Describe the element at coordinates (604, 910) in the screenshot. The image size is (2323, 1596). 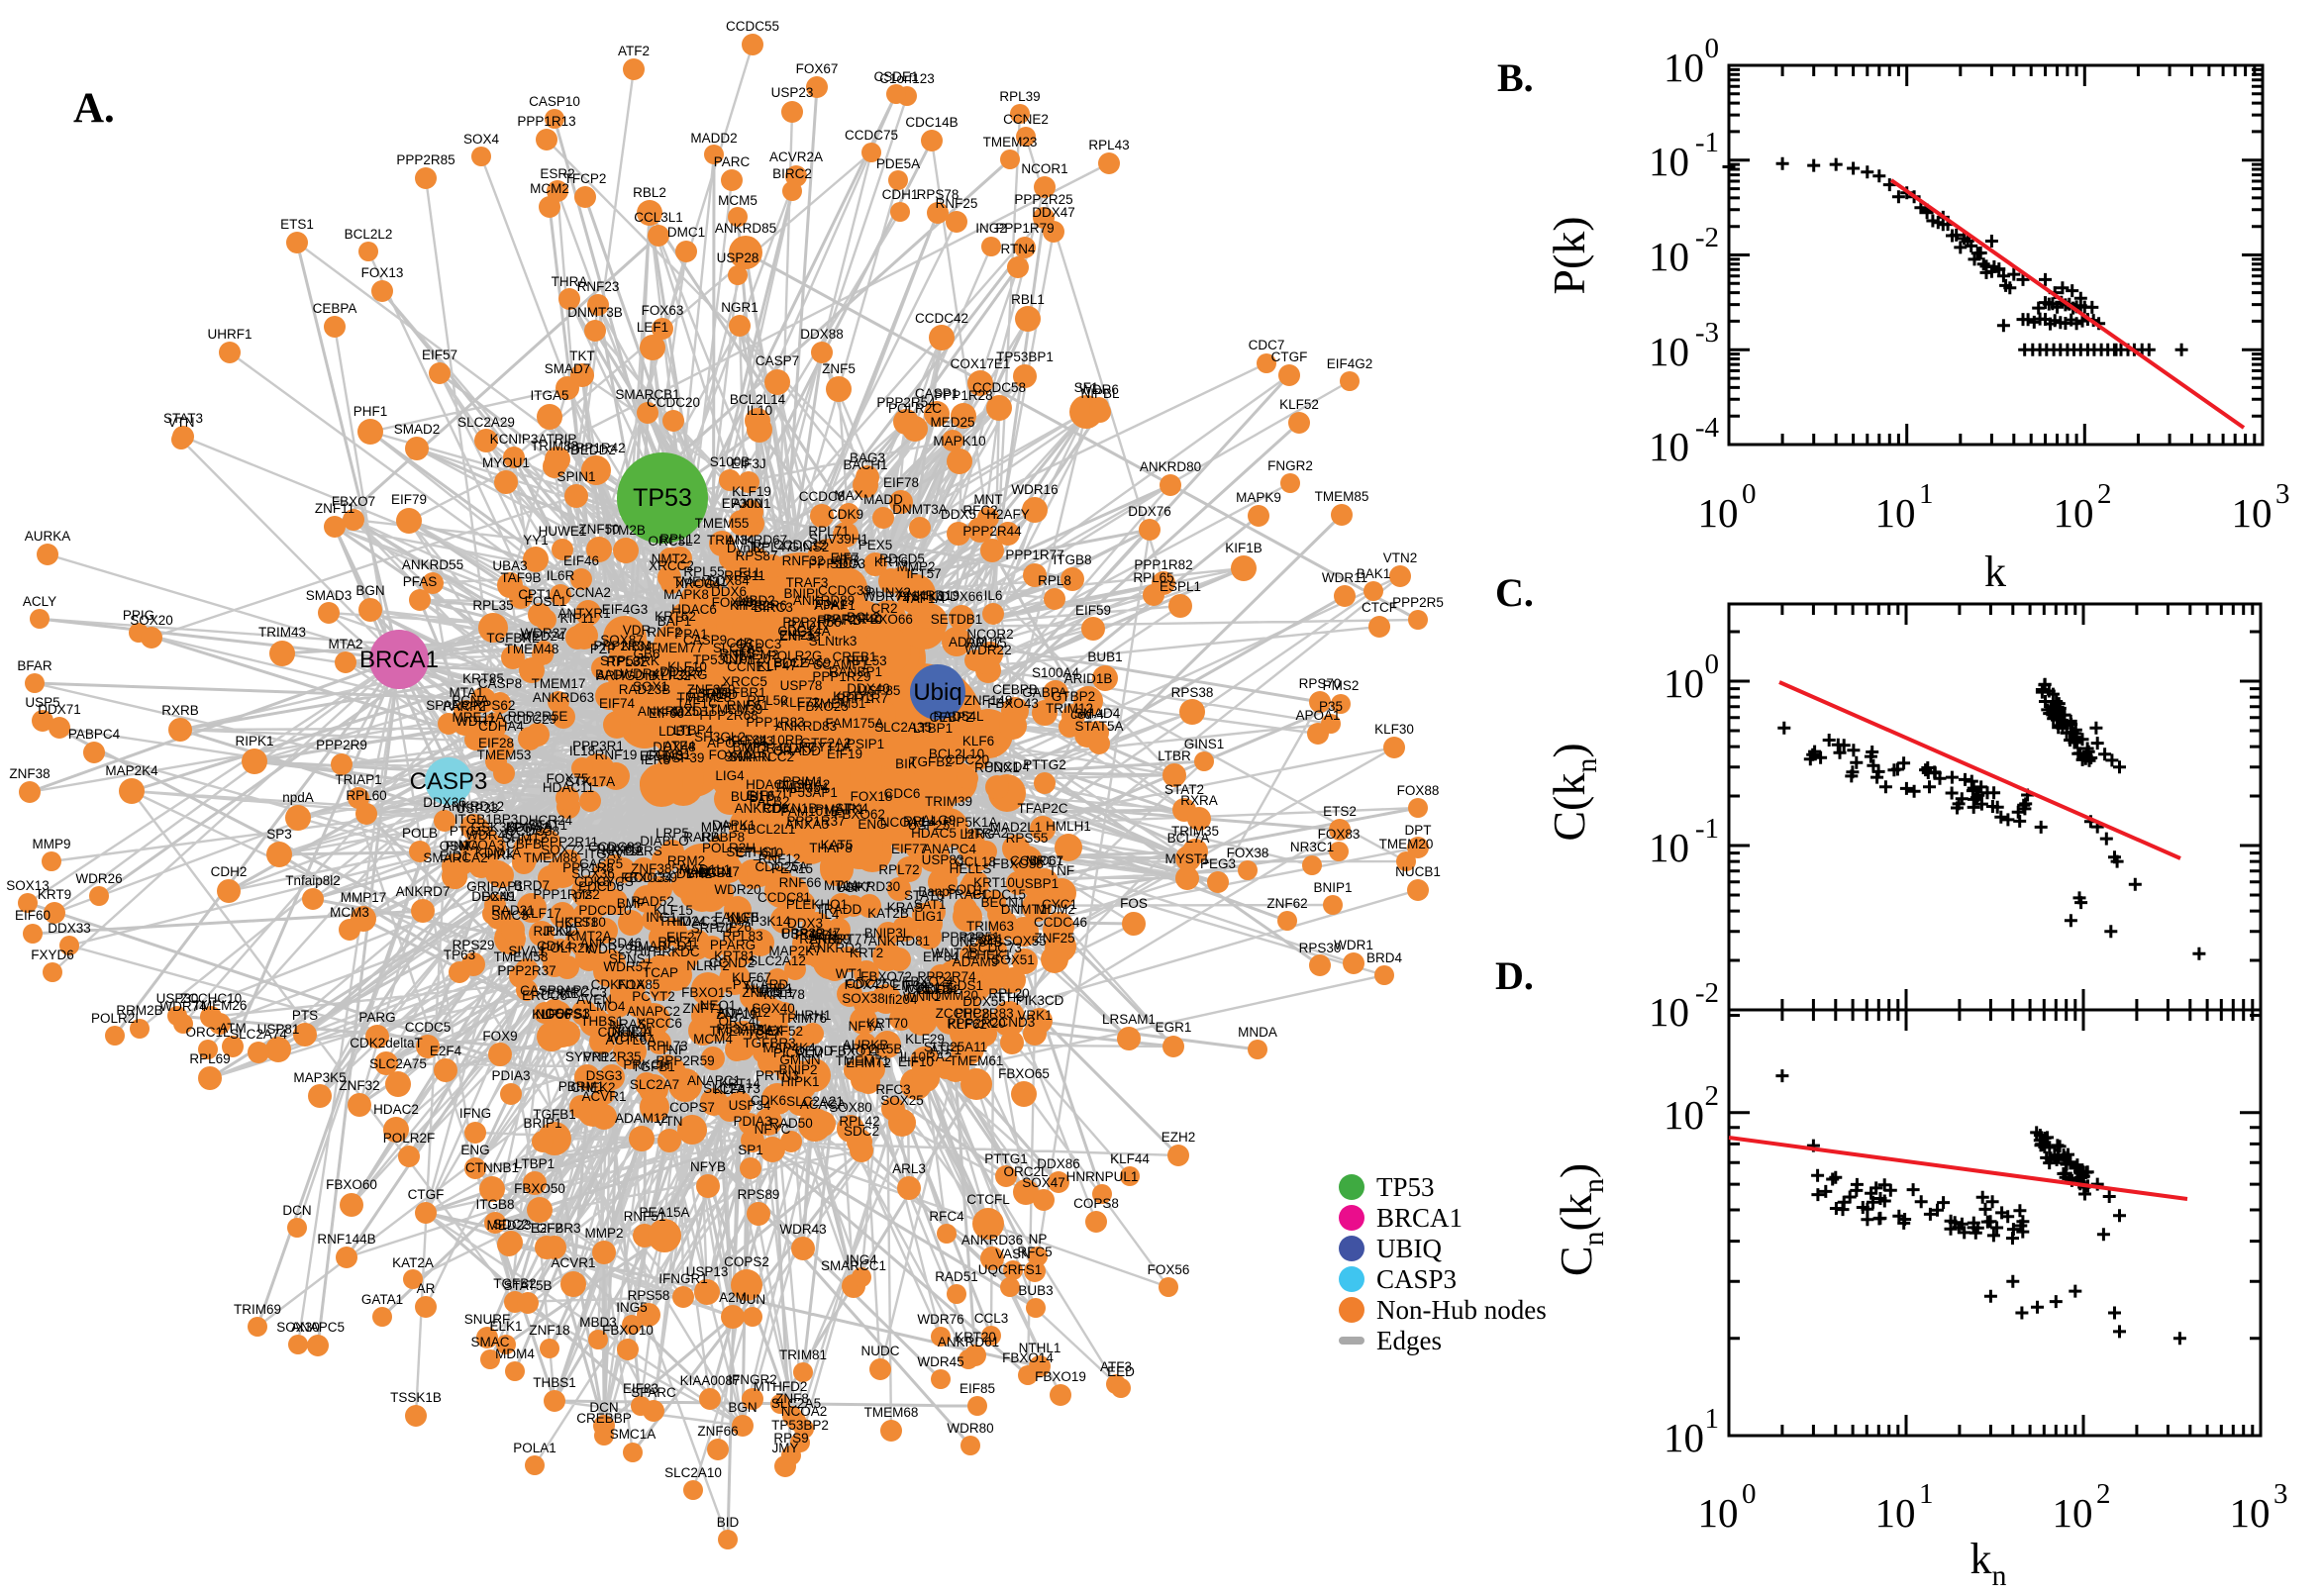
I see `svg-text: PDCD10` at that location.